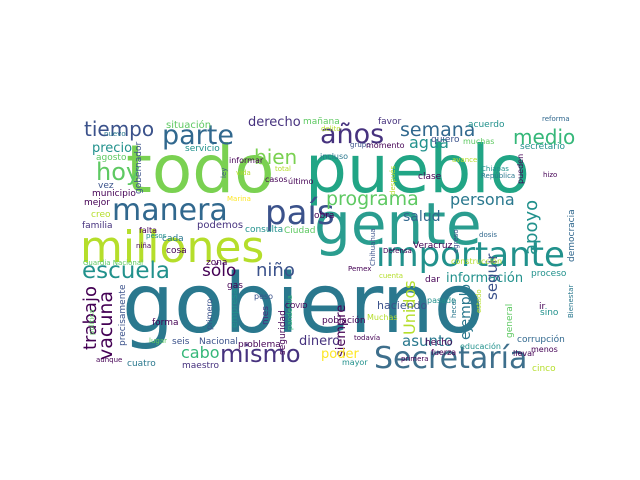  What do you see at coordinates (290, 312) in the screenshot?
I see `word-pandemia: pandemia` at bounding box center [290, 312].